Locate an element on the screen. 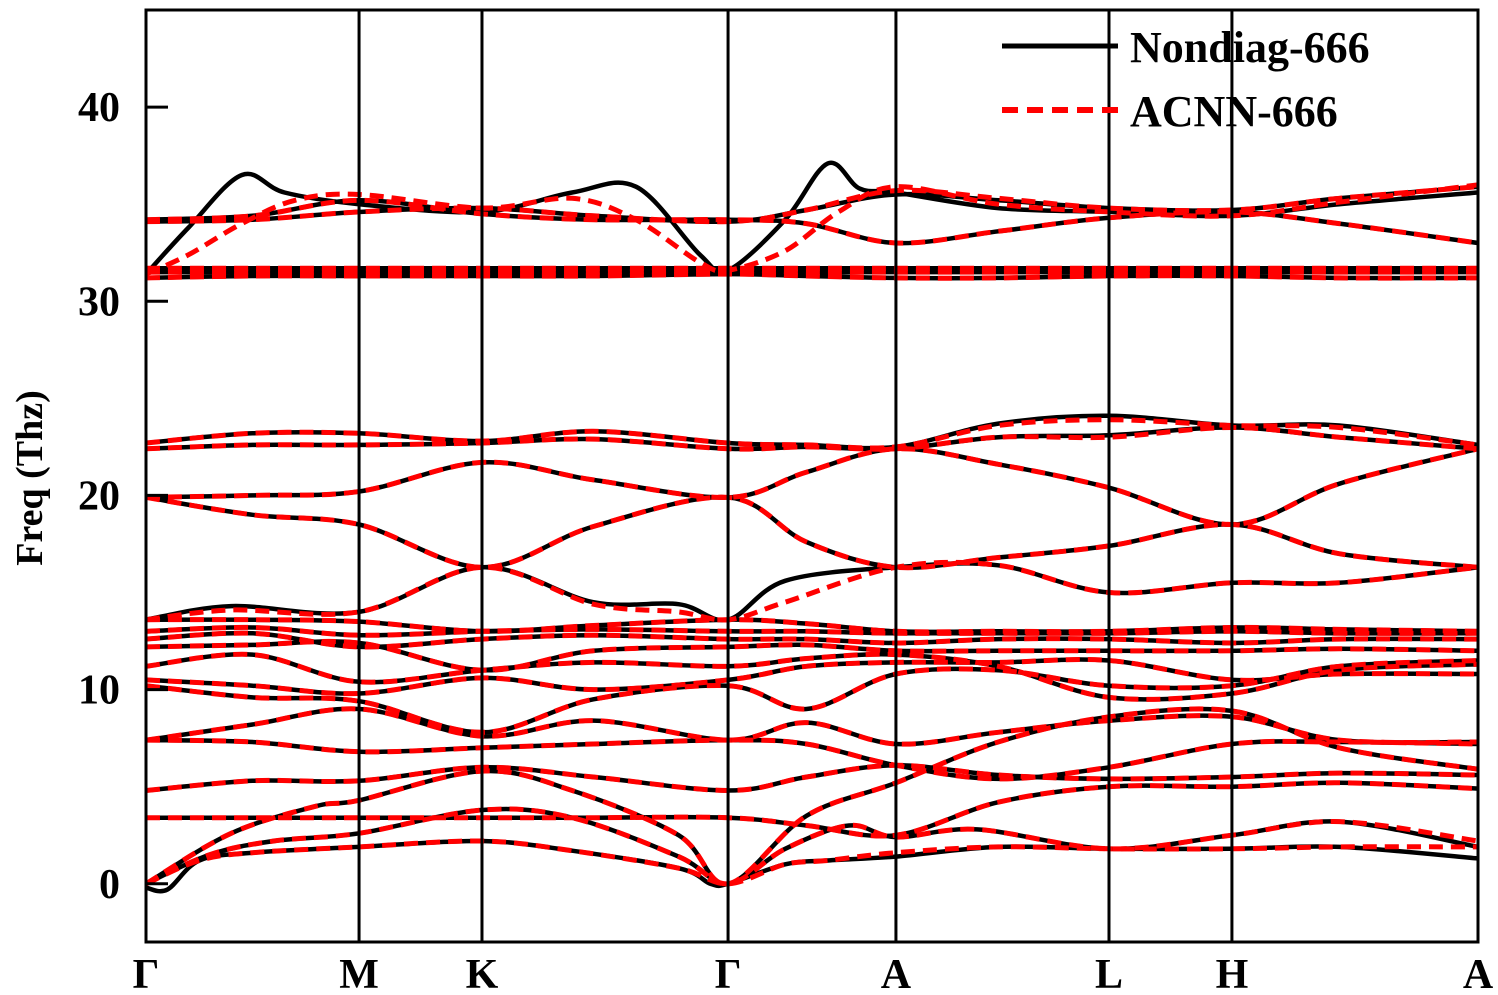 The image size is (1498, 995). kpoint-label: M is located at coordinates (359, 973).